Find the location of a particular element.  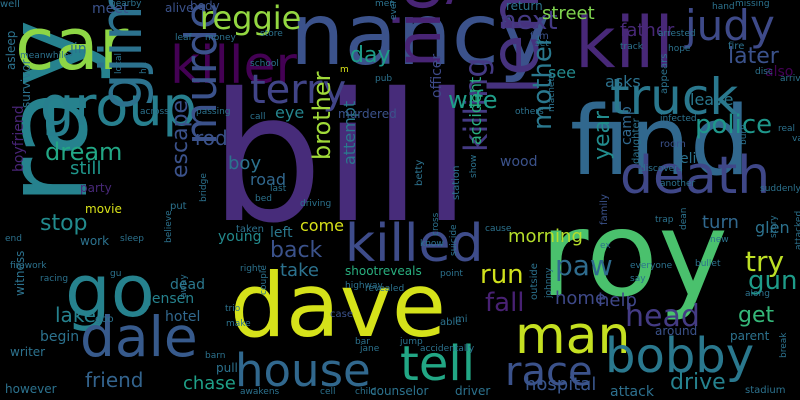

word: year is located at coordinates (602, 135).